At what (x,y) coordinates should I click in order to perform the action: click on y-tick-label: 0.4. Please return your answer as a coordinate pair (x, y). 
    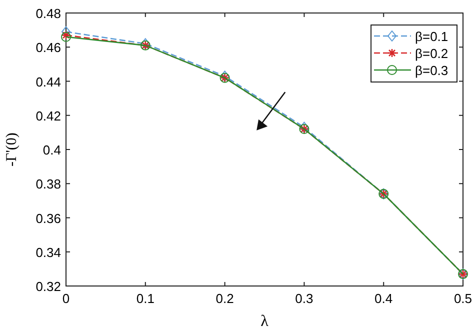
    Looking at the image, I should click on (51, 150).